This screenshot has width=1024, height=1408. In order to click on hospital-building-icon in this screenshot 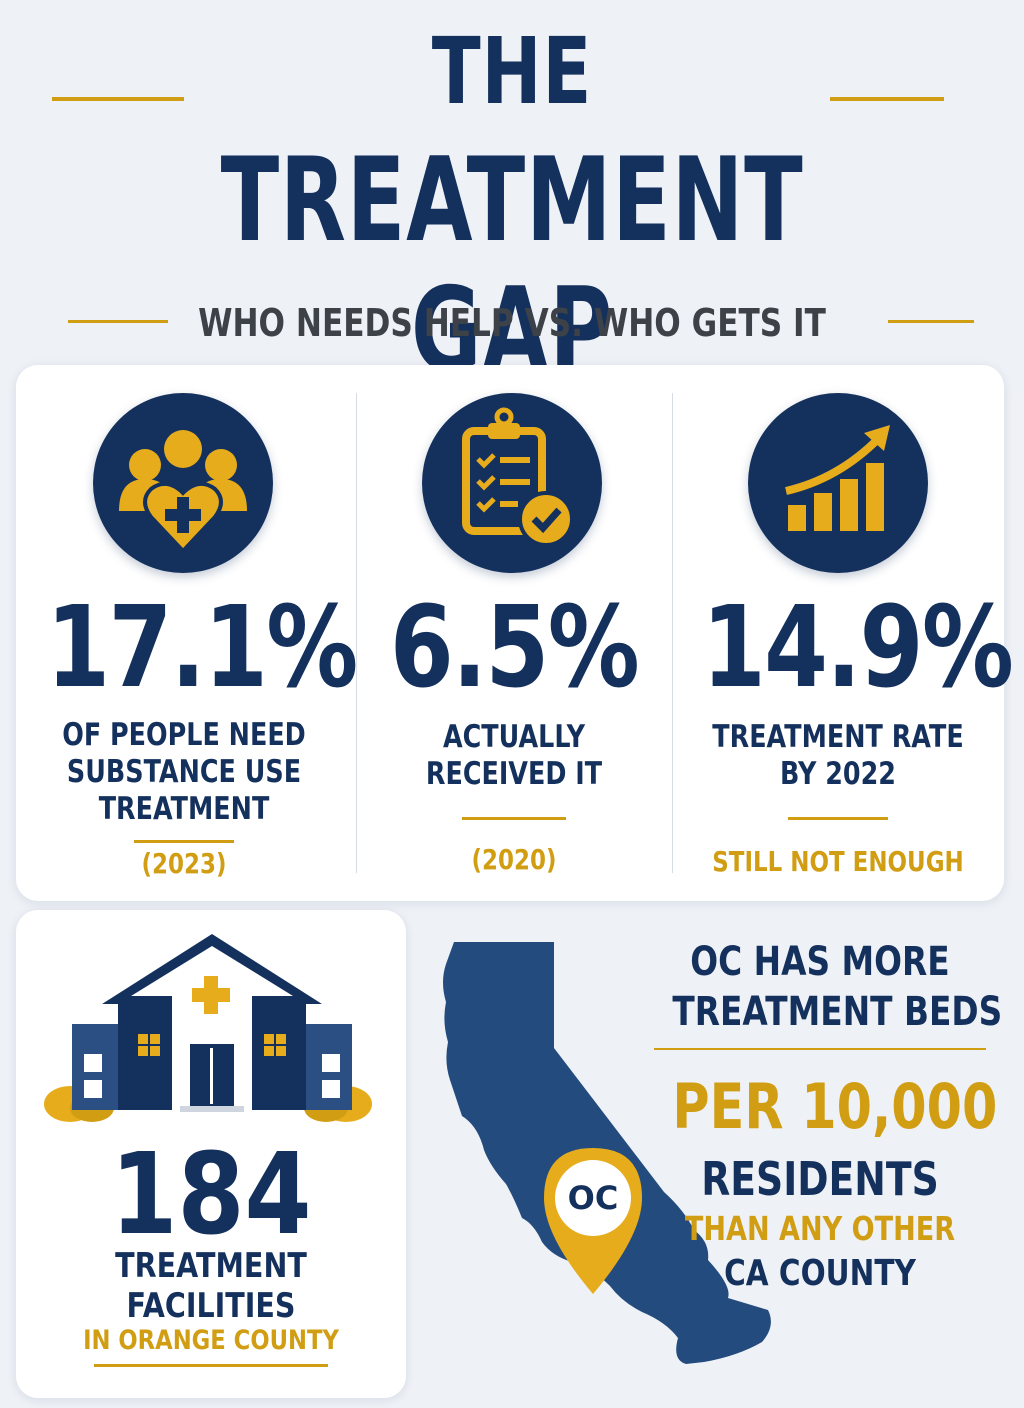, I will do `click(208, 1028)`.